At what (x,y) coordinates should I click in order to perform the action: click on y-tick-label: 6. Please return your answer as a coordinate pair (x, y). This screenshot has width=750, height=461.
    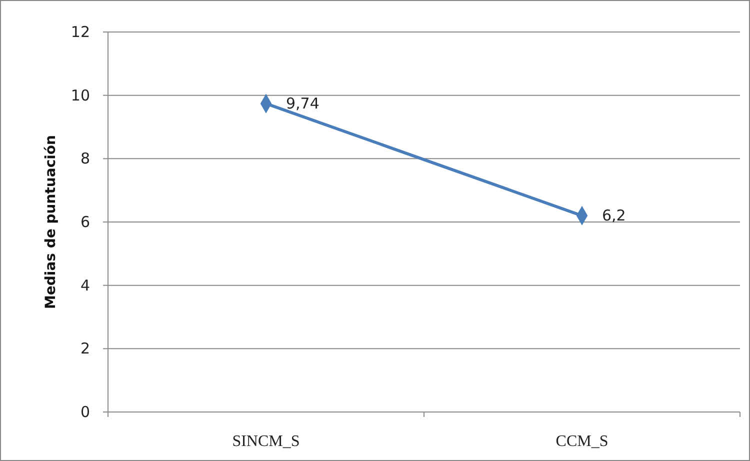
    Looking at the image, I should click on (85, 222).